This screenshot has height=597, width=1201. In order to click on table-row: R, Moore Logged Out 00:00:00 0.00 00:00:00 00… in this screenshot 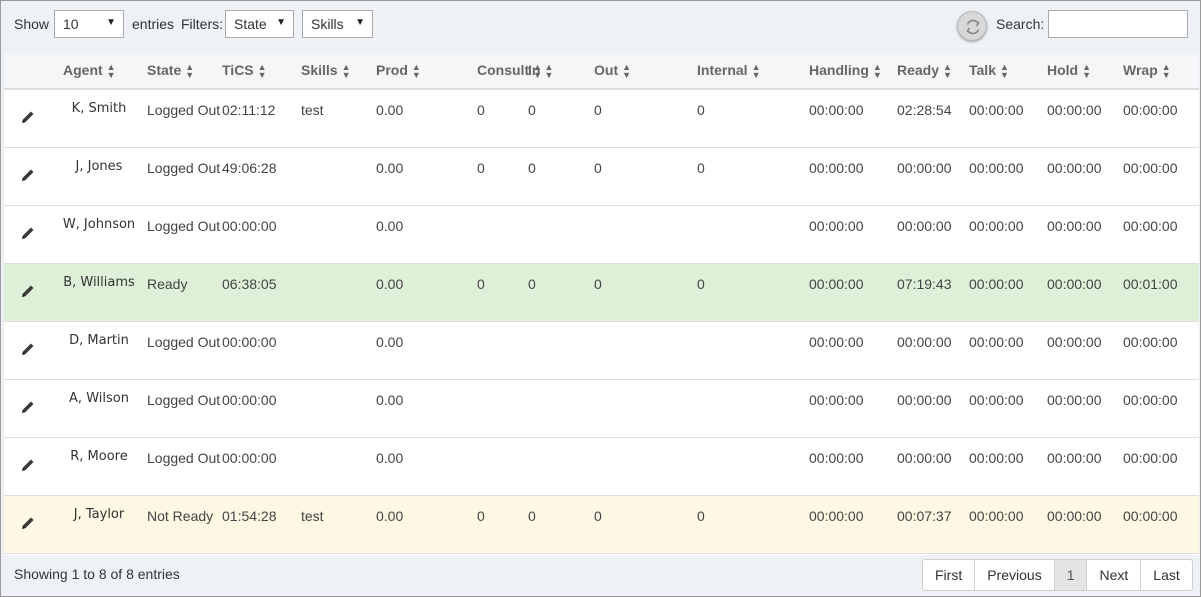, I will do `click(601, 466)`.